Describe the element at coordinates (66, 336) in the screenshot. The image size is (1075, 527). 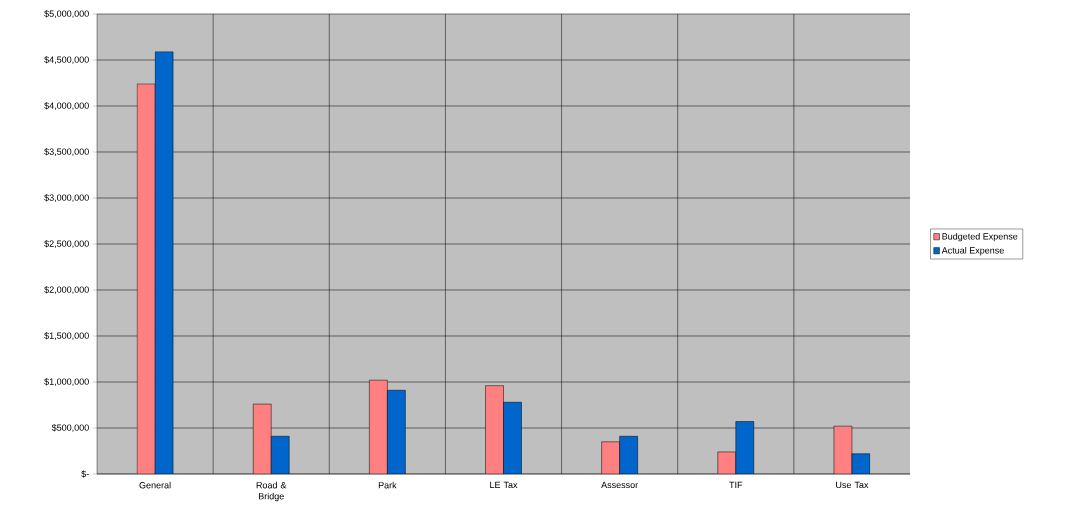
I see `y-tick-label: $1,500,000` at that location.